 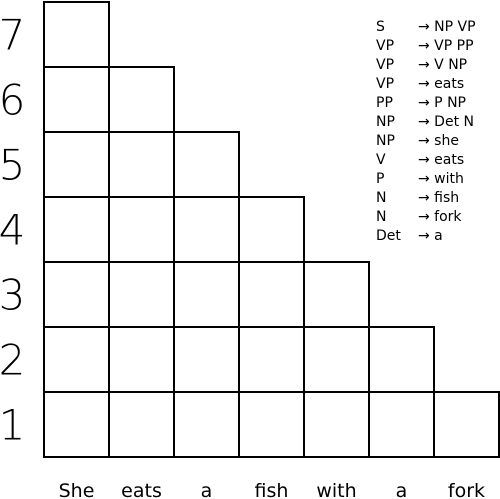 I want to click on chart-cell-r1-c7, so click(x=466, y=424).